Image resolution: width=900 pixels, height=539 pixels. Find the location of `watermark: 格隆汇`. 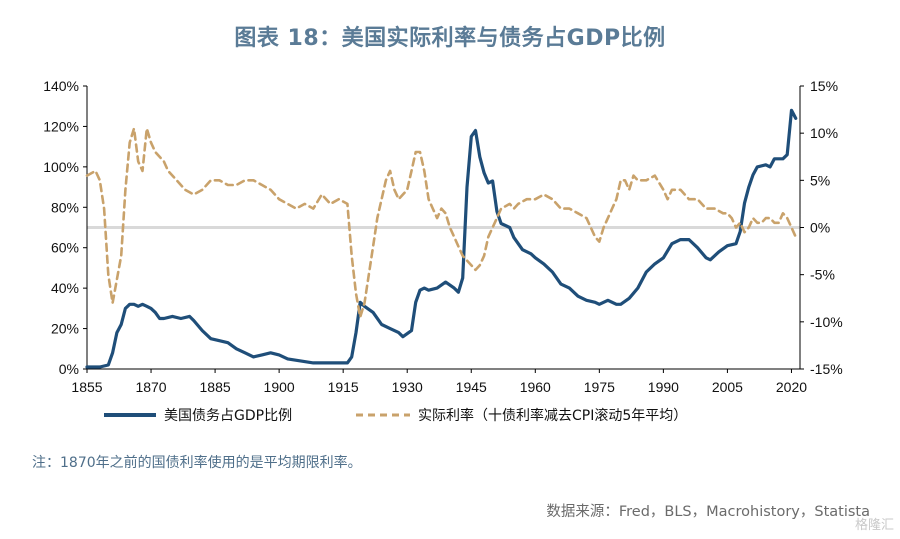

watermark: 格隆汇 is located at coordinates (874, 525).